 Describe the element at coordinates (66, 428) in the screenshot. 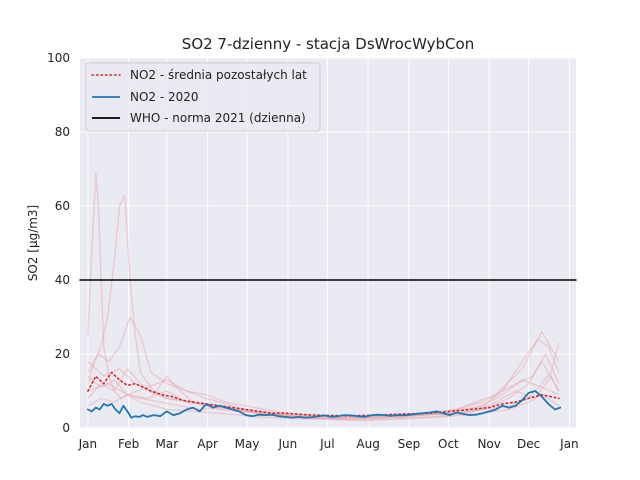

I see `y-tick-label: 0` at that location.